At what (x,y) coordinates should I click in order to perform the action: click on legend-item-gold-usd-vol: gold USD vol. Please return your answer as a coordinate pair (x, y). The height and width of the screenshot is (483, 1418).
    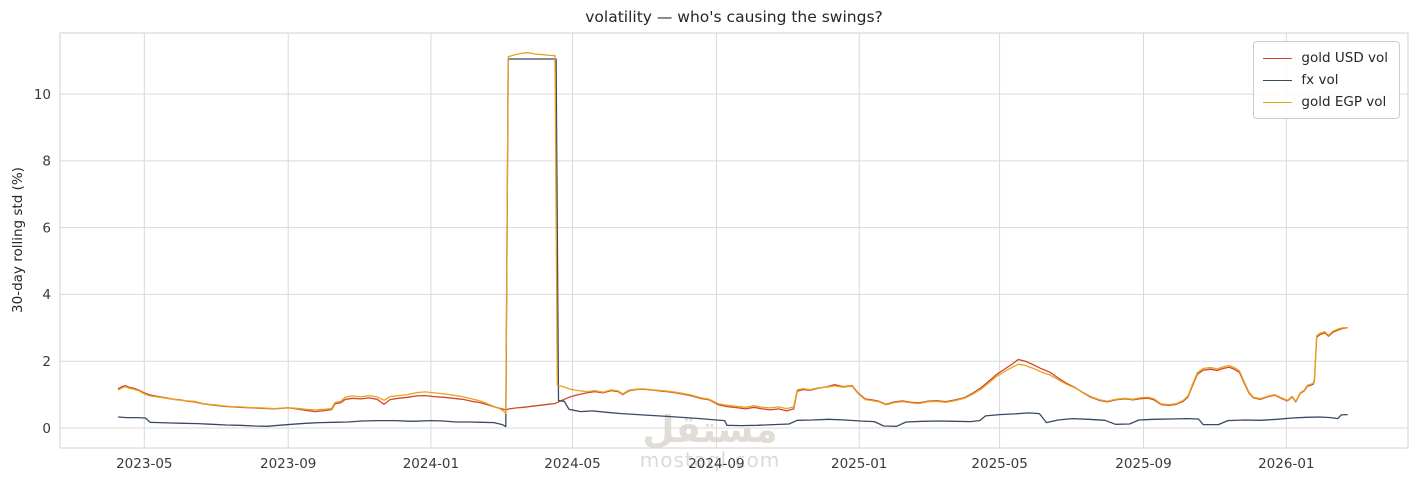
    Looking at the image, I should click on (1325, 58).